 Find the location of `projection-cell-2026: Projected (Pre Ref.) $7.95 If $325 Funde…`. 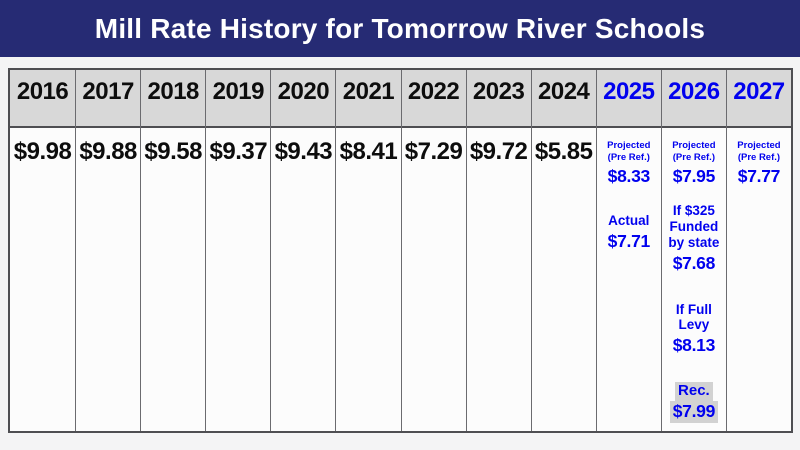

projection-cell-2026: Projected (Pre Ref.) $7.95 If $325 Funde… is located at coordinates (693, 279).